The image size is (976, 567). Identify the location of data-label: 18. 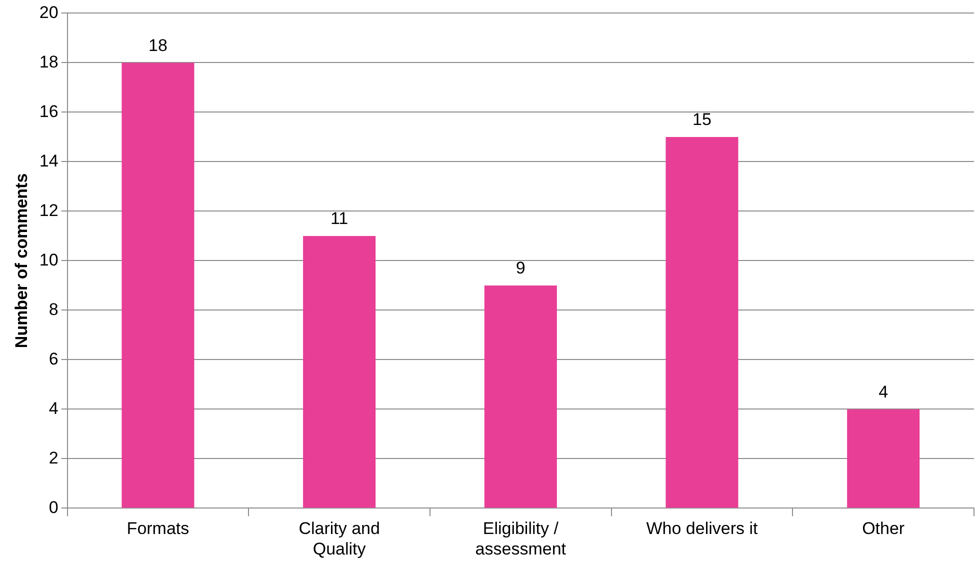
(158, 45).